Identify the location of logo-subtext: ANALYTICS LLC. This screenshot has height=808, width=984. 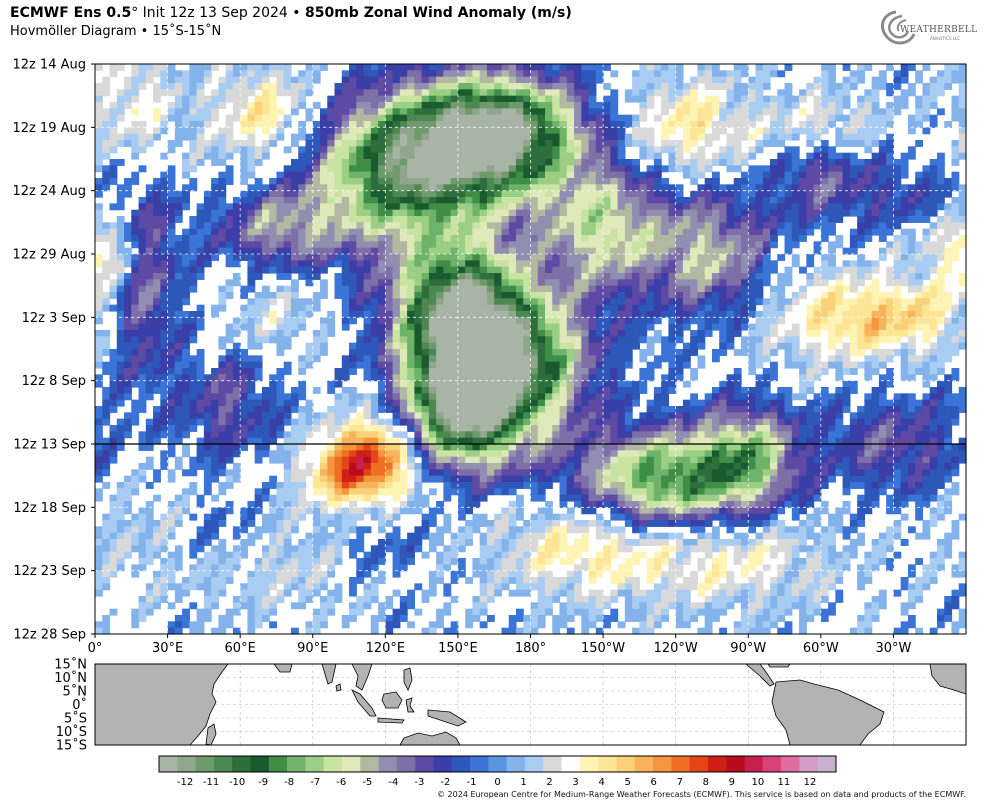
(945, 38).